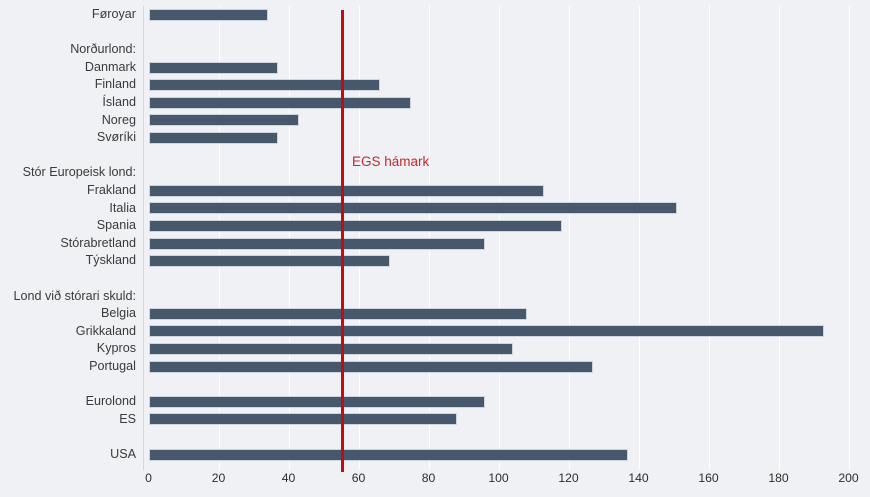  I want to click on x-tick-140: 140, so click(638, 478).